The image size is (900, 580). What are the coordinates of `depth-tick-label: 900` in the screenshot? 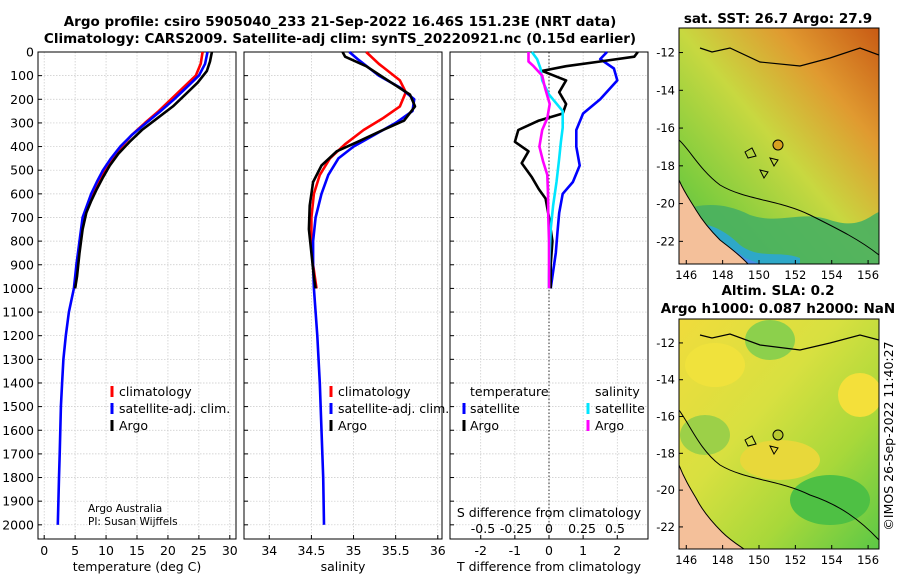 It's located at (22, 264).